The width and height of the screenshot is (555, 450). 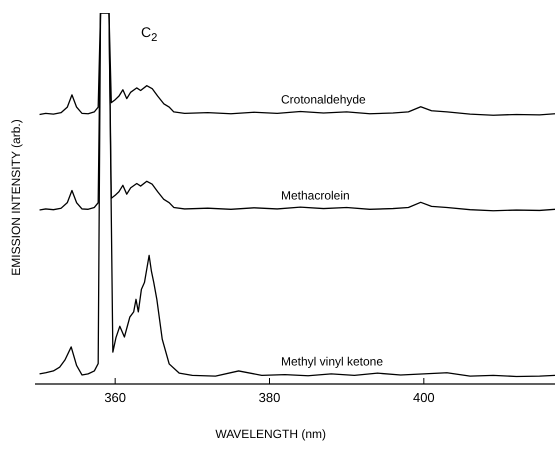 What do you see at coordinates (315, 195) in the screenshot?
I see `series-label: Methacrolein` at bounding box center [315, 195].